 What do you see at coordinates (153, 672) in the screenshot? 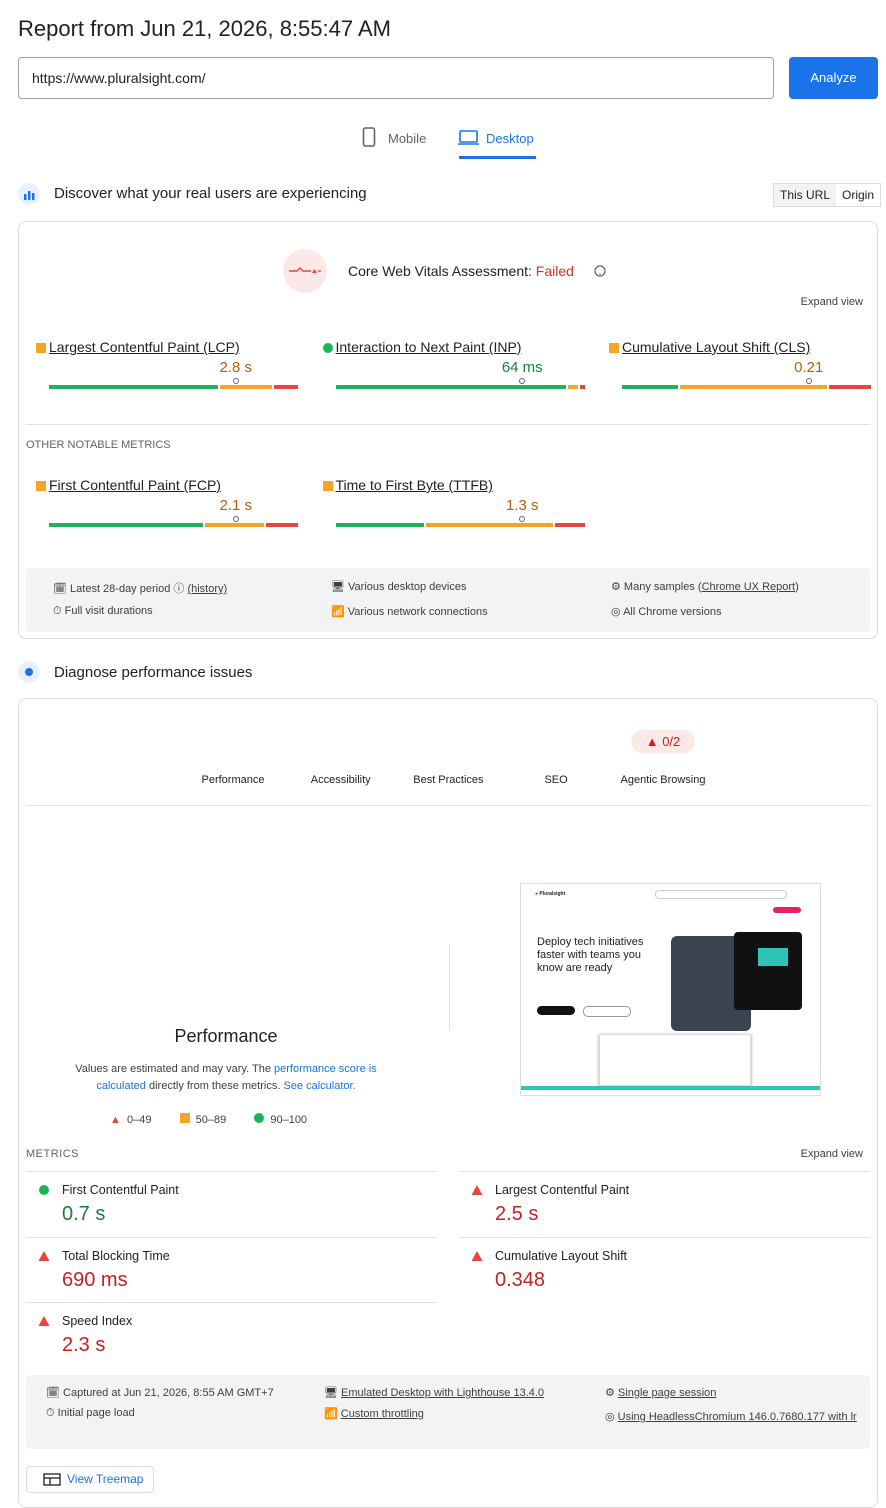
I see `section-heading: Diagnose performance issues` at bounding box center [153, 672].